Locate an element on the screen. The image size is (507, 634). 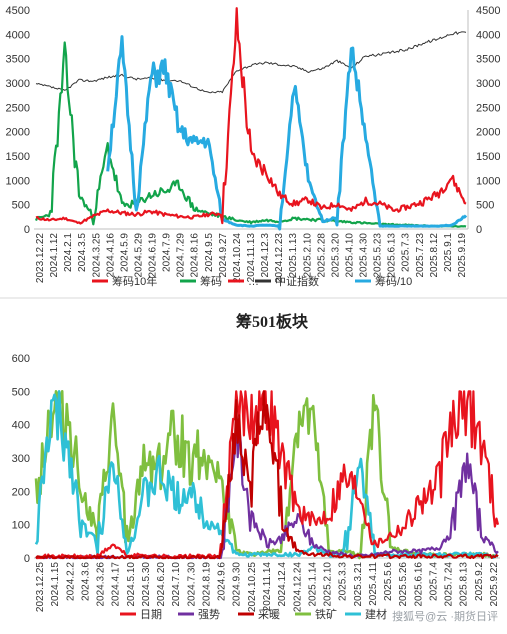
y-tick-left: 0 is located at coordinates (27, 230).